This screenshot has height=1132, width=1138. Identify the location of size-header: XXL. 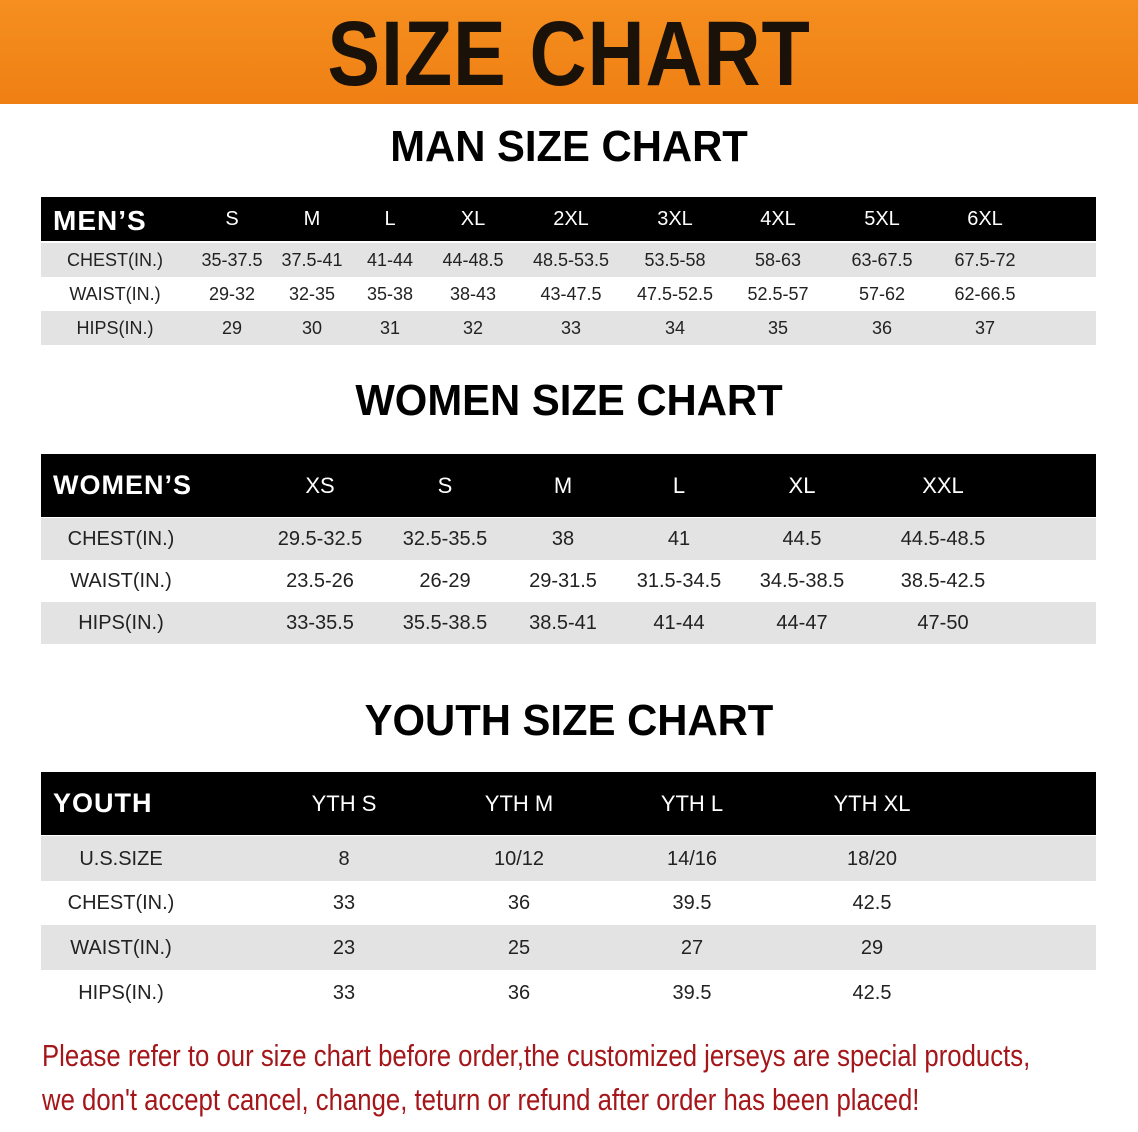
(943, 485).